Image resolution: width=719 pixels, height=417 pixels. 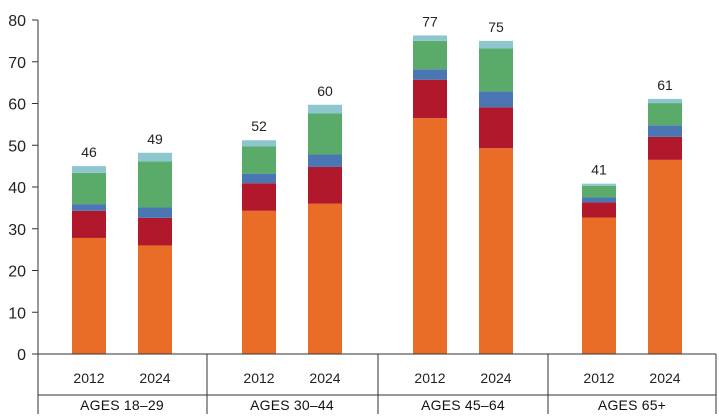 What do you see at coordinates (17, 313) in the screenshot?
I see `y-tick-label: 10` at bounding box center [17, 313].